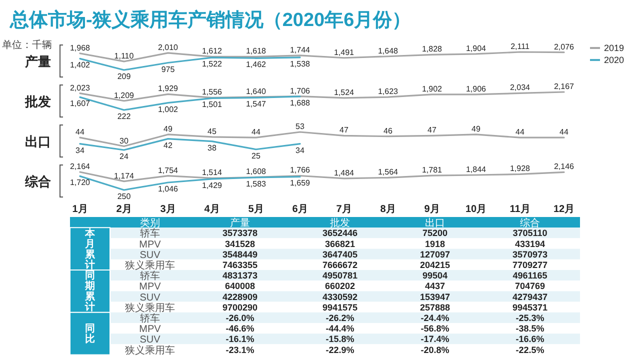 This screenshot has height=360, width=640. Describe the element at coordinates (168, 170) in the screenshot. I see `data-label: 1,754` at that location.